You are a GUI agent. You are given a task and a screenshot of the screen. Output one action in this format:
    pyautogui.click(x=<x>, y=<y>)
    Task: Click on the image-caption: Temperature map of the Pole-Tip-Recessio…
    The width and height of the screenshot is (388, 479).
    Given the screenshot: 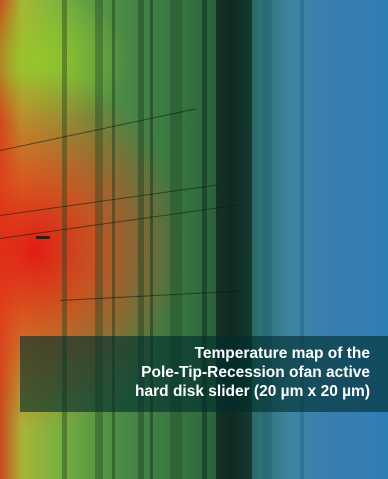 What is the action you would take?
    pyautogui.click(x=205, y=372)
    